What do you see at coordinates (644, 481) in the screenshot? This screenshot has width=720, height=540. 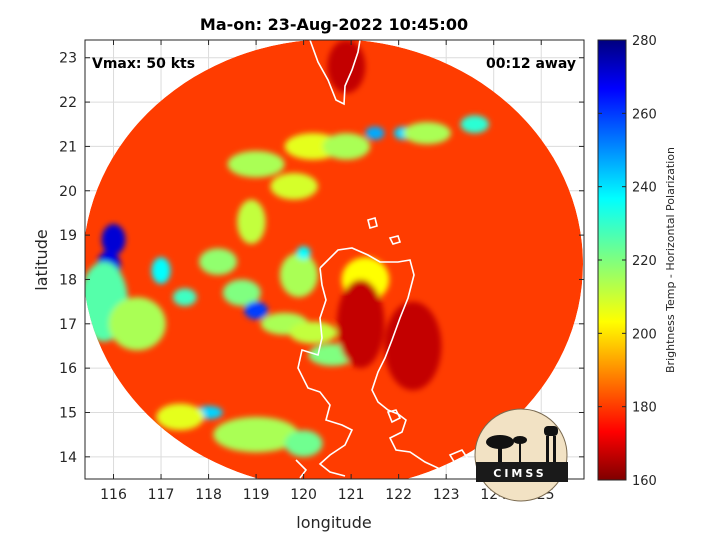 I see `colorbar-tick-label: 160` at bounding box center [644, 481].